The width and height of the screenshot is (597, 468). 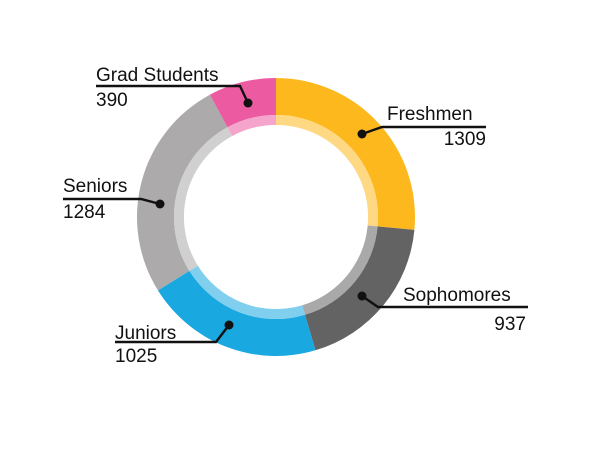 I want to click on slice-inner-band-seniors, so click(x=203, y=199).